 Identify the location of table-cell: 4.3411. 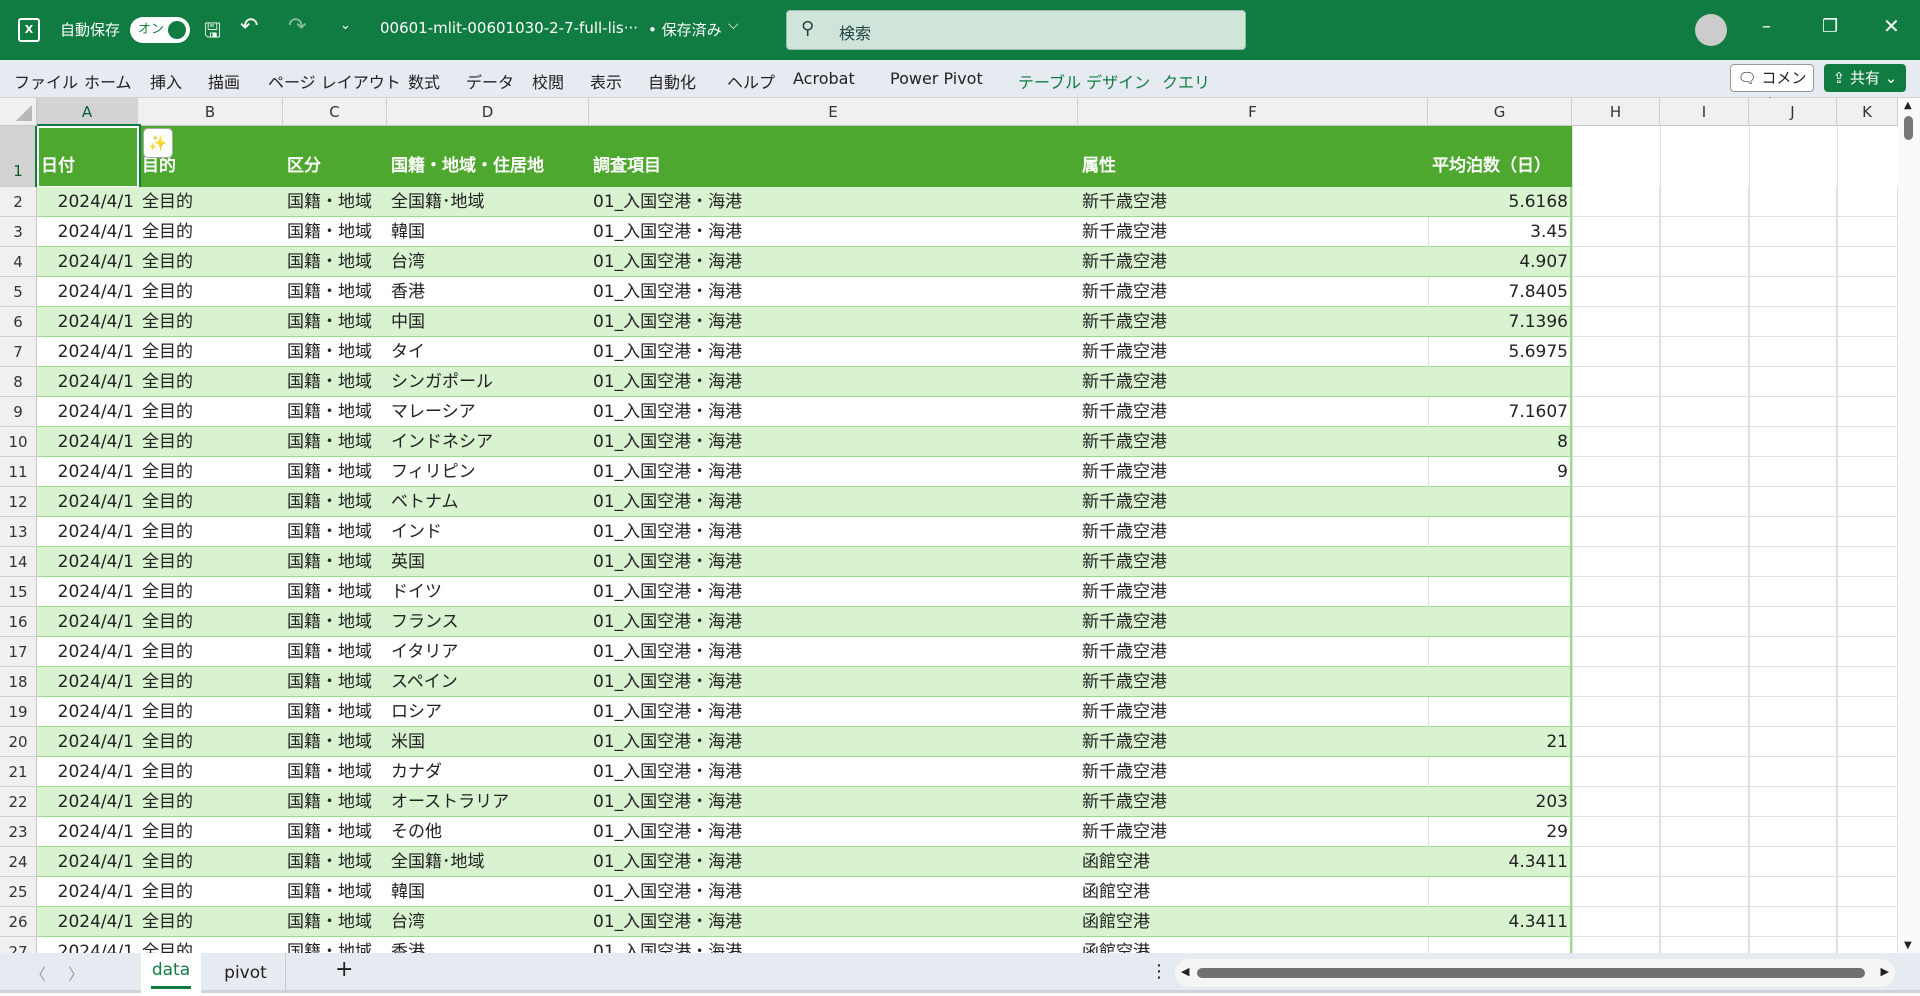
(1538, 922).